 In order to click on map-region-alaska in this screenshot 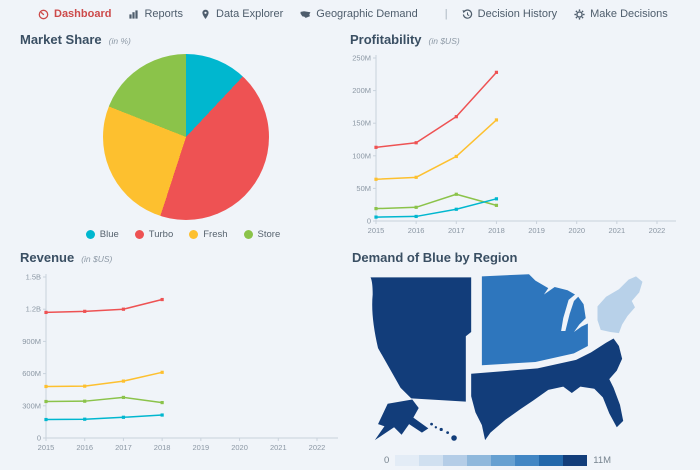, I will do `click(401, 420)`.